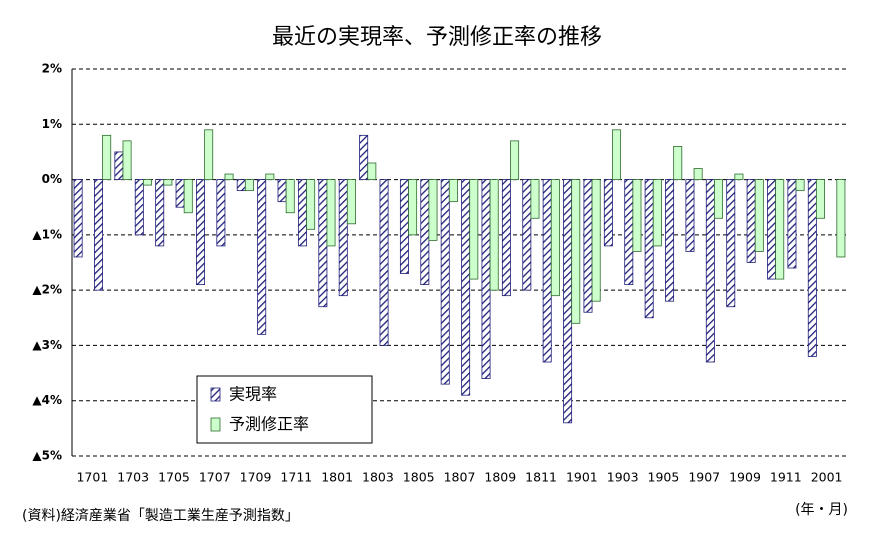 Image resolution: width=875 pixels, height=546 pixels. What do you see at coordinates (704, 477) in the screenshot?
I see `x-tick-label: 1907` at bounding box center [704, 477].